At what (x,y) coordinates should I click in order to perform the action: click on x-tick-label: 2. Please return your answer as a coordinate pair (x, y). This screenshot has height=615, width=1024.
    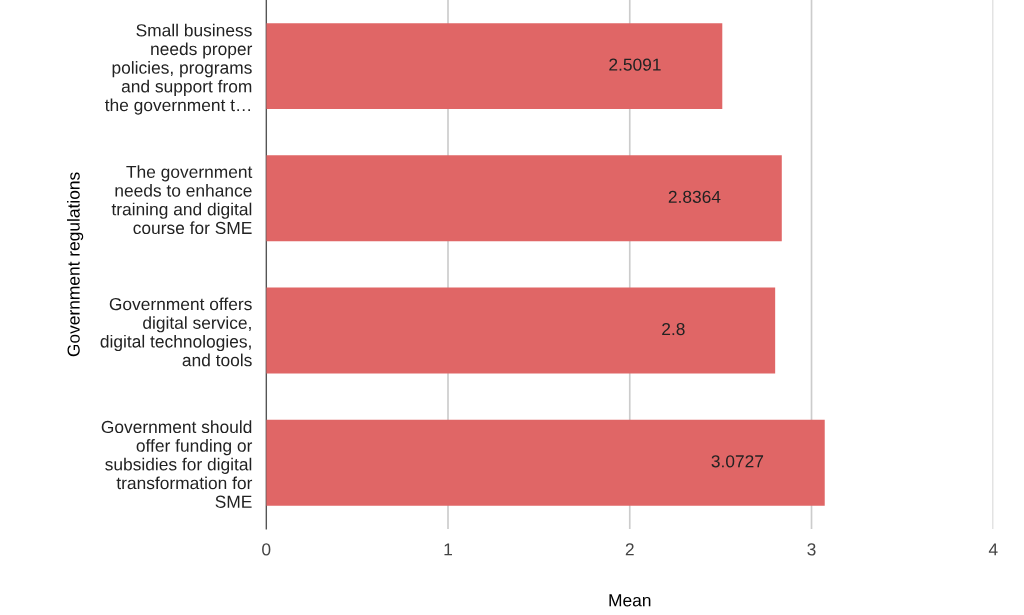
    Looking at the image, I should click on (629, 549).